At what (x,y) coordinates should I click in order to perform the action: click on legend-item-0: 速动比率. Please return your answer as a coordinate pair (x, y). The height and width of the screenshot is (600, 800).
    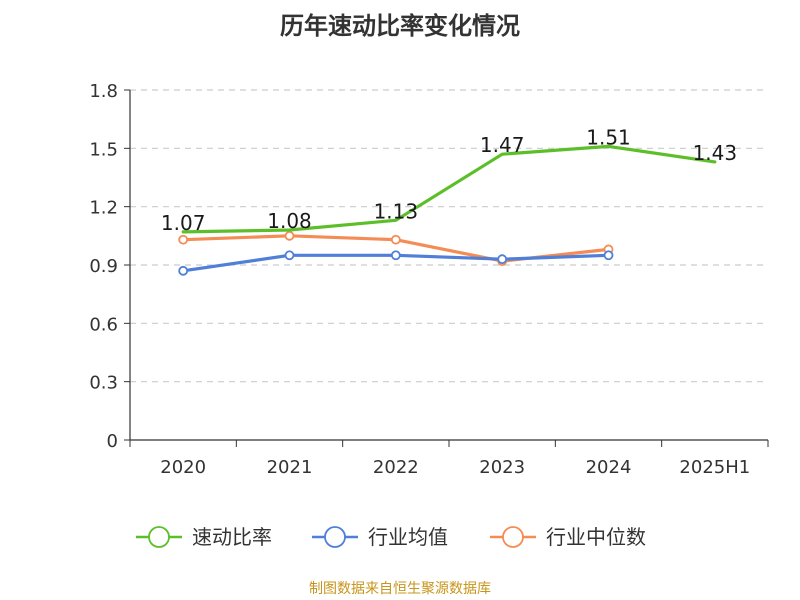
    Looking at the image, I should click on (204, 537).